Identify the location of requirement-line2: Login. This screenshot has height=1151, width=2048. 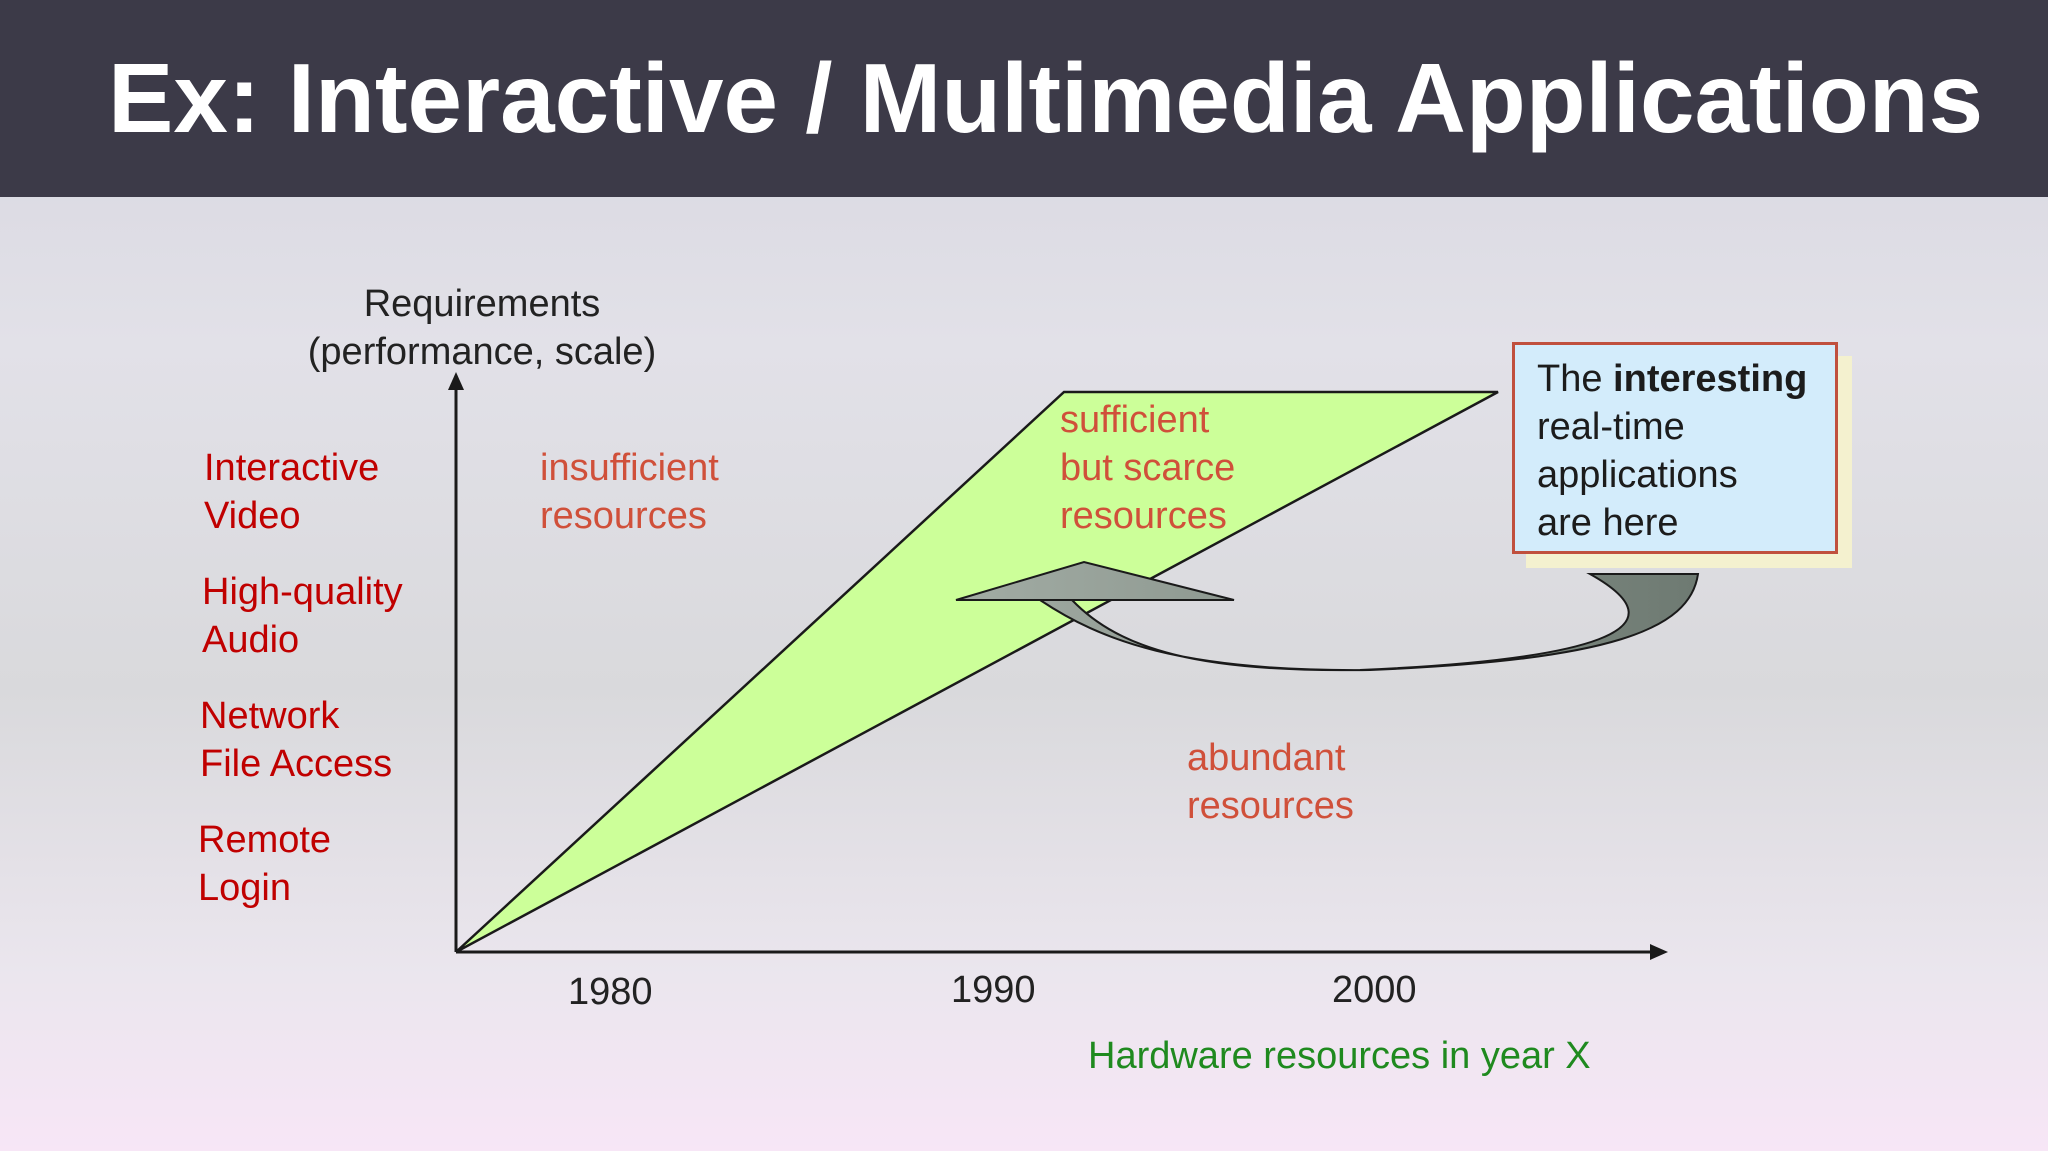
(244, 888).